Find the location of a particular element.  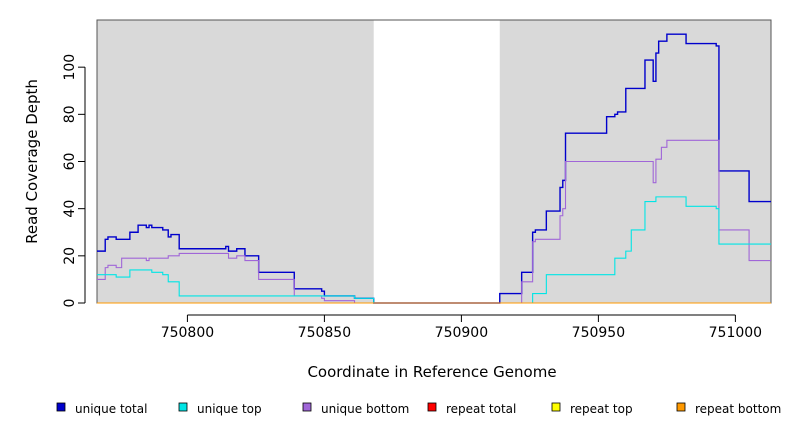

y-tick-label: 20 is located at coordinates (70, 256).